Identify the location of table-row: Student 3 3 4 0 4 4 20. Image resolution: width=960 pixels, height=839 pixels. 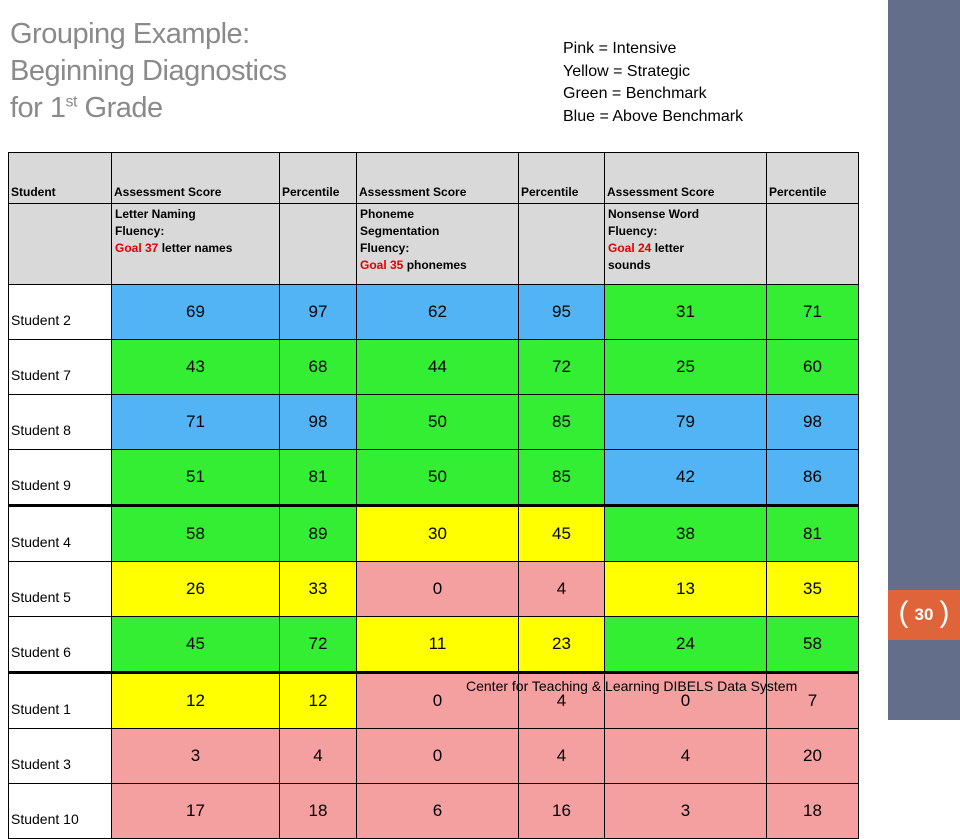
(433, 756).